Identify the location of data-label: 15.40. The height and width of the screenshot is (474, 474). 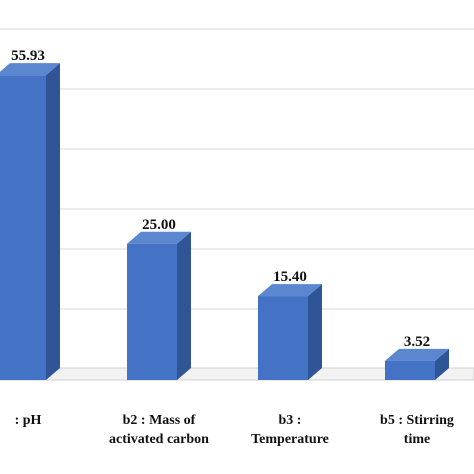
(290, 277).